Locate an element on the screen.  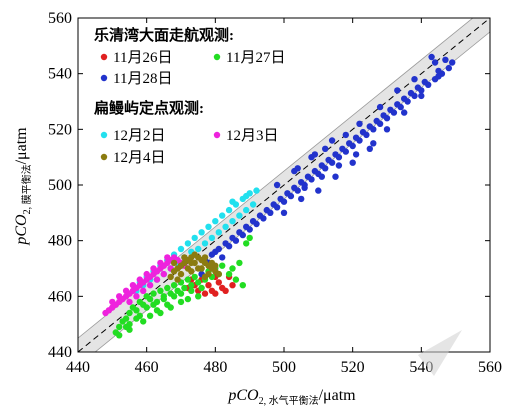
legend-group-title: 扁鳗屿定点观测: is located at coordinates (149, 108).